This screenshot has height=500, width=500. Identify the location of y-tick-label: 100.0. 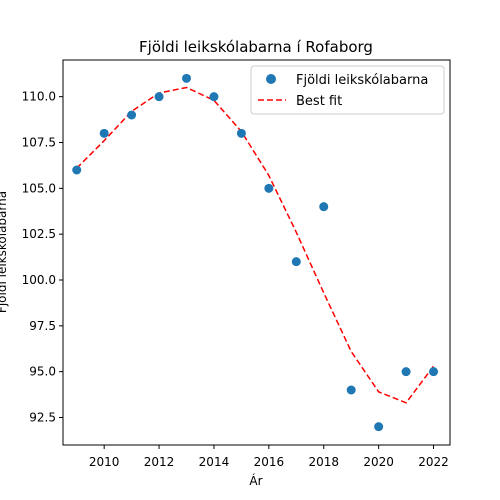
(39, 280).